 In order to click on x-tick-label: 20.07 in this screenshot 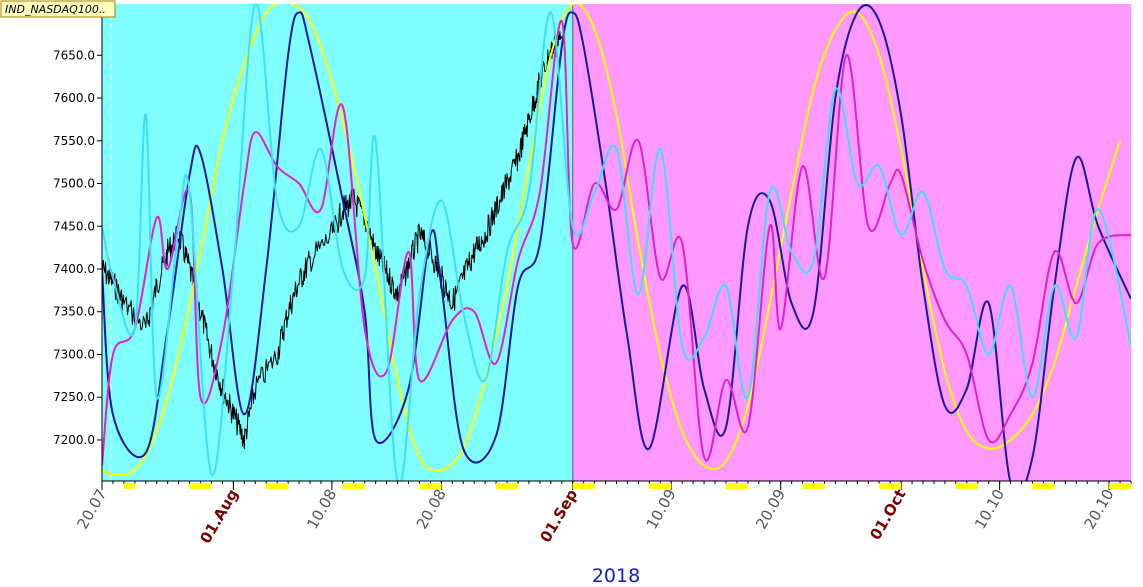, I will do `click(91, 509)`.